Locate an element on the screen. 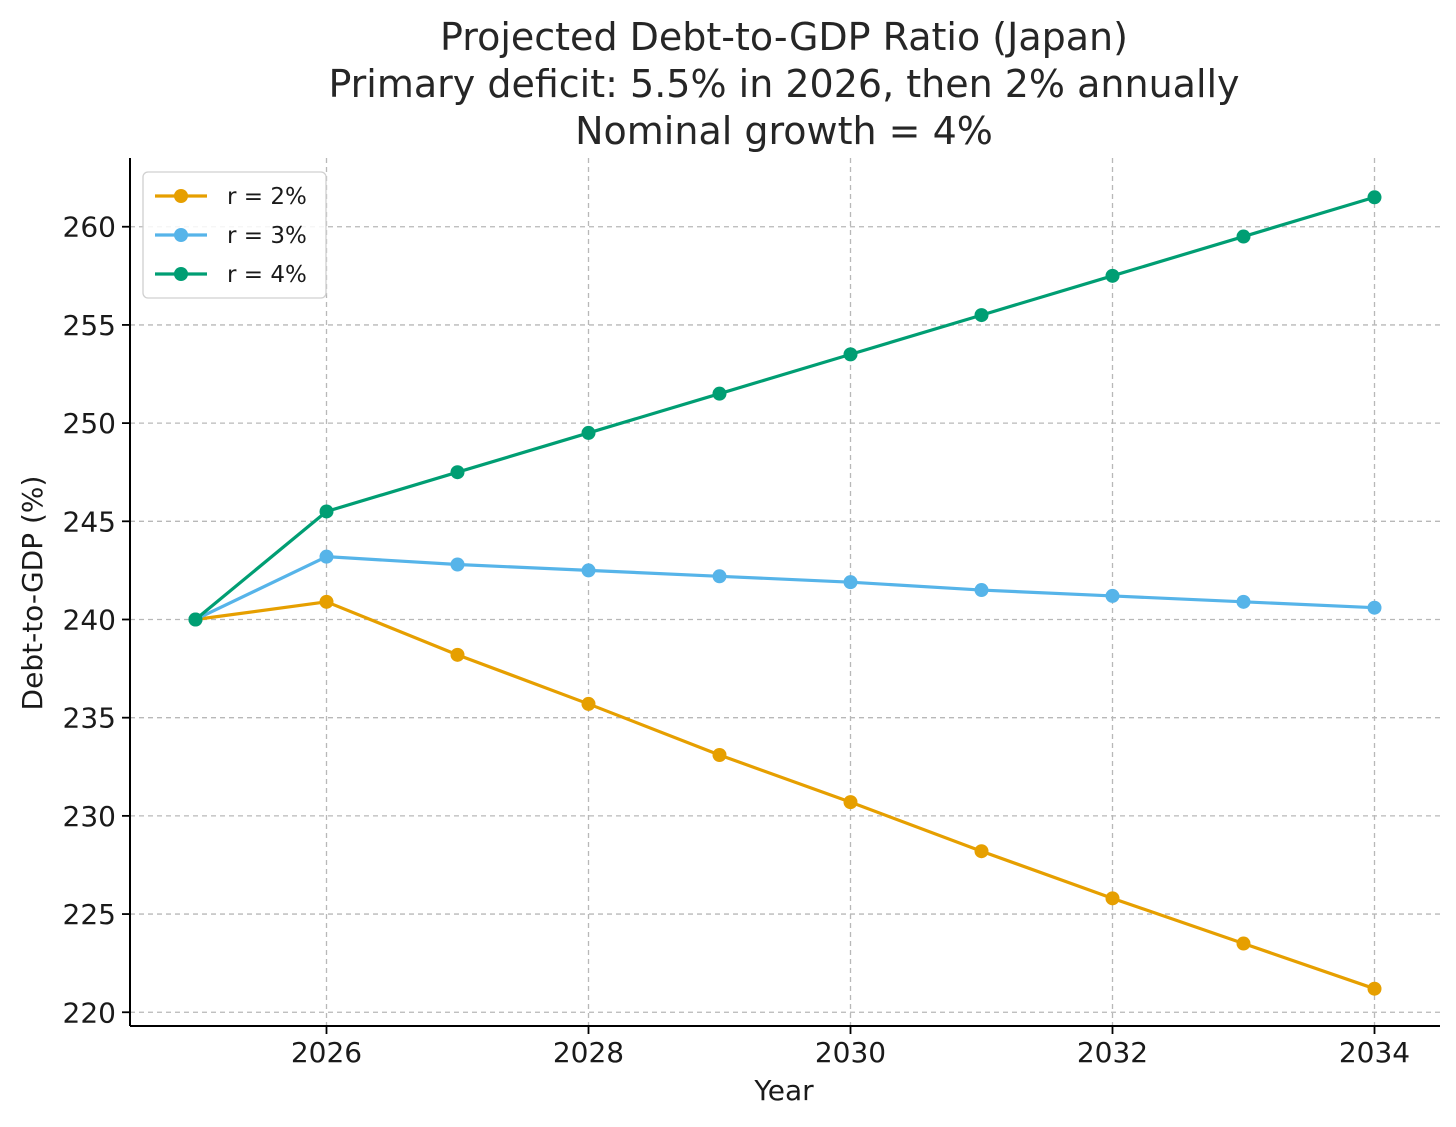 The width and height of the screenshot is (1456, 1127). x-axis-label: Year is located at coordinates (783, 1090).